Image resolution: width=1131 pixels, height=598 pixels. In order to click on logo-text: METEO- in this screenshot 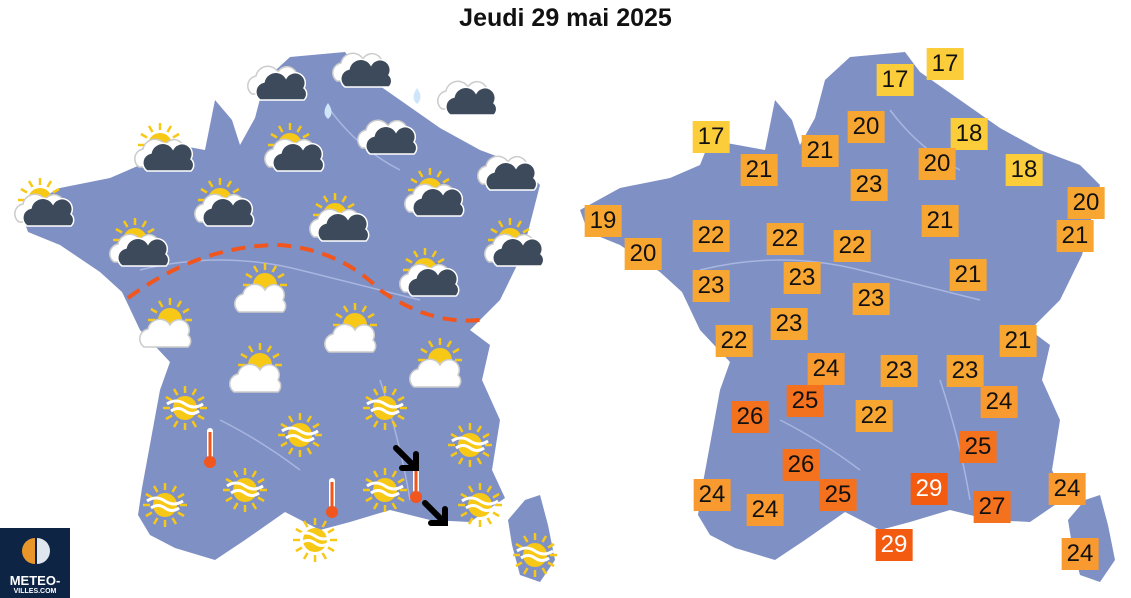, I will do `click(35, 580)`.